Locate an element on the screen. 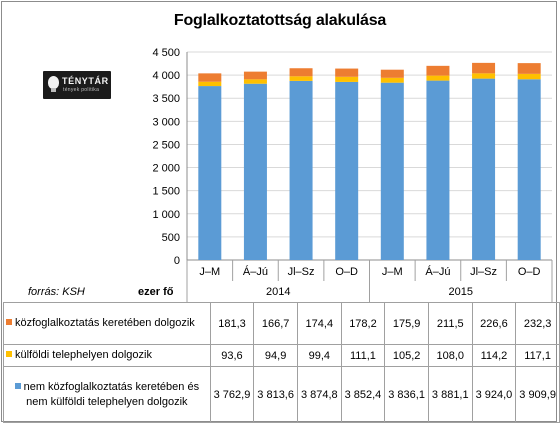 The height and width of the screenshot is (425, 560). data-cell: 94,9 is located at coordinates (275, 355).